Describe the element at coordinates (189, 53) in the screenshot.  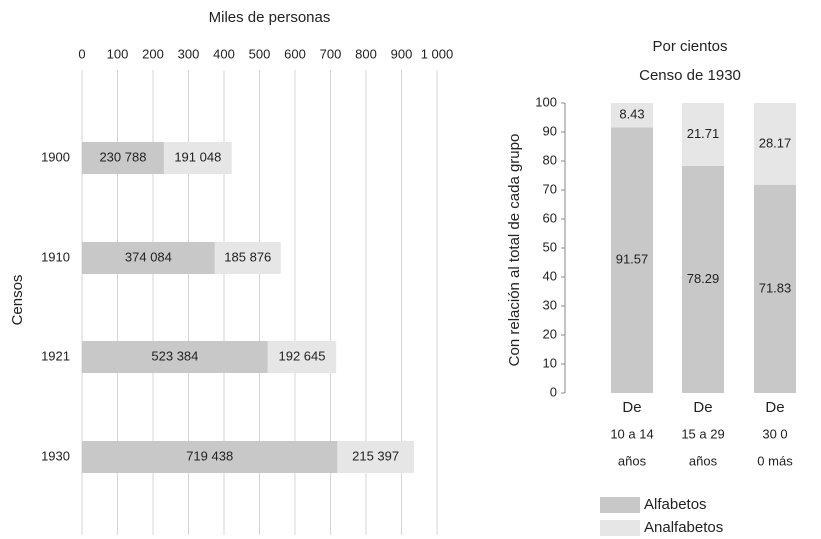
I see `x-tick-label: 300` at that location.